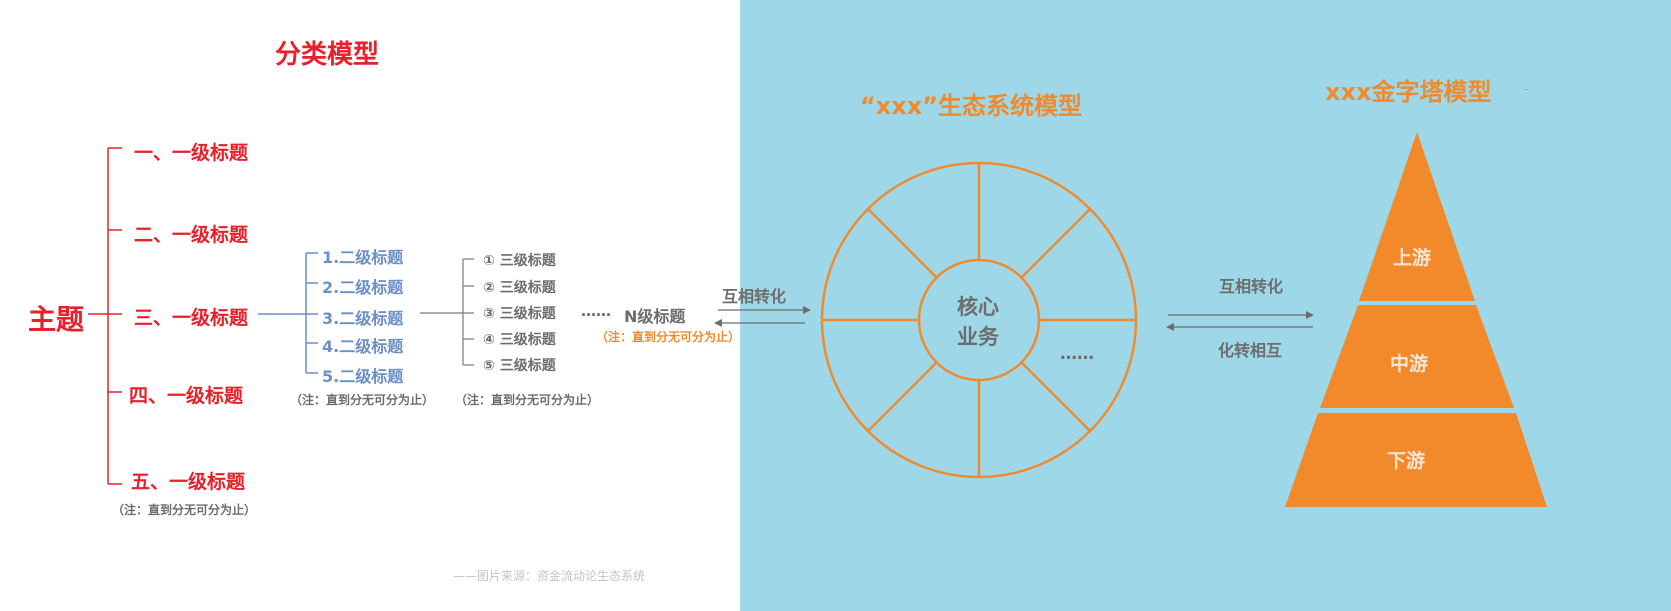  I want to click on level1-item-4: 四、一级标题, so click(186, 396).